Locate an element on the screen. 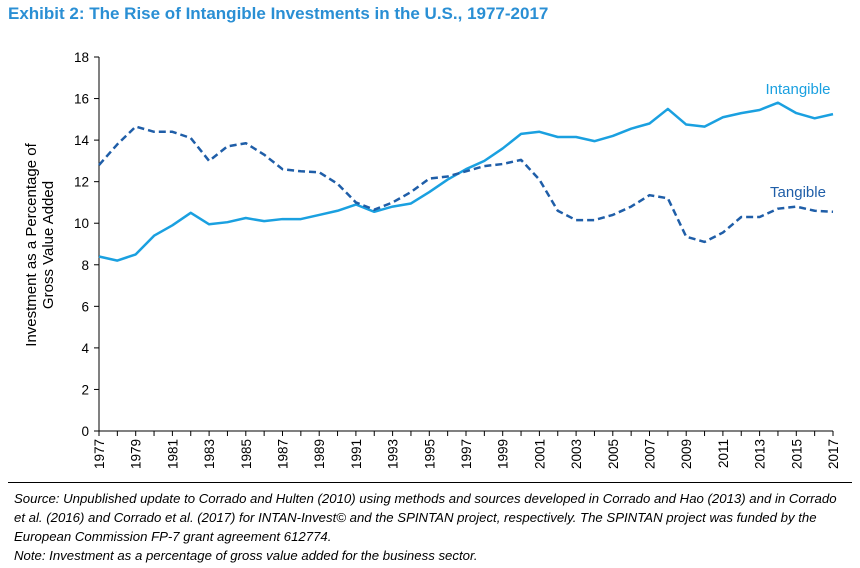 Image resolution: width=860 pixels, height=568 pixels. y-tick-label: 6 is located at coordinates (85, 306).